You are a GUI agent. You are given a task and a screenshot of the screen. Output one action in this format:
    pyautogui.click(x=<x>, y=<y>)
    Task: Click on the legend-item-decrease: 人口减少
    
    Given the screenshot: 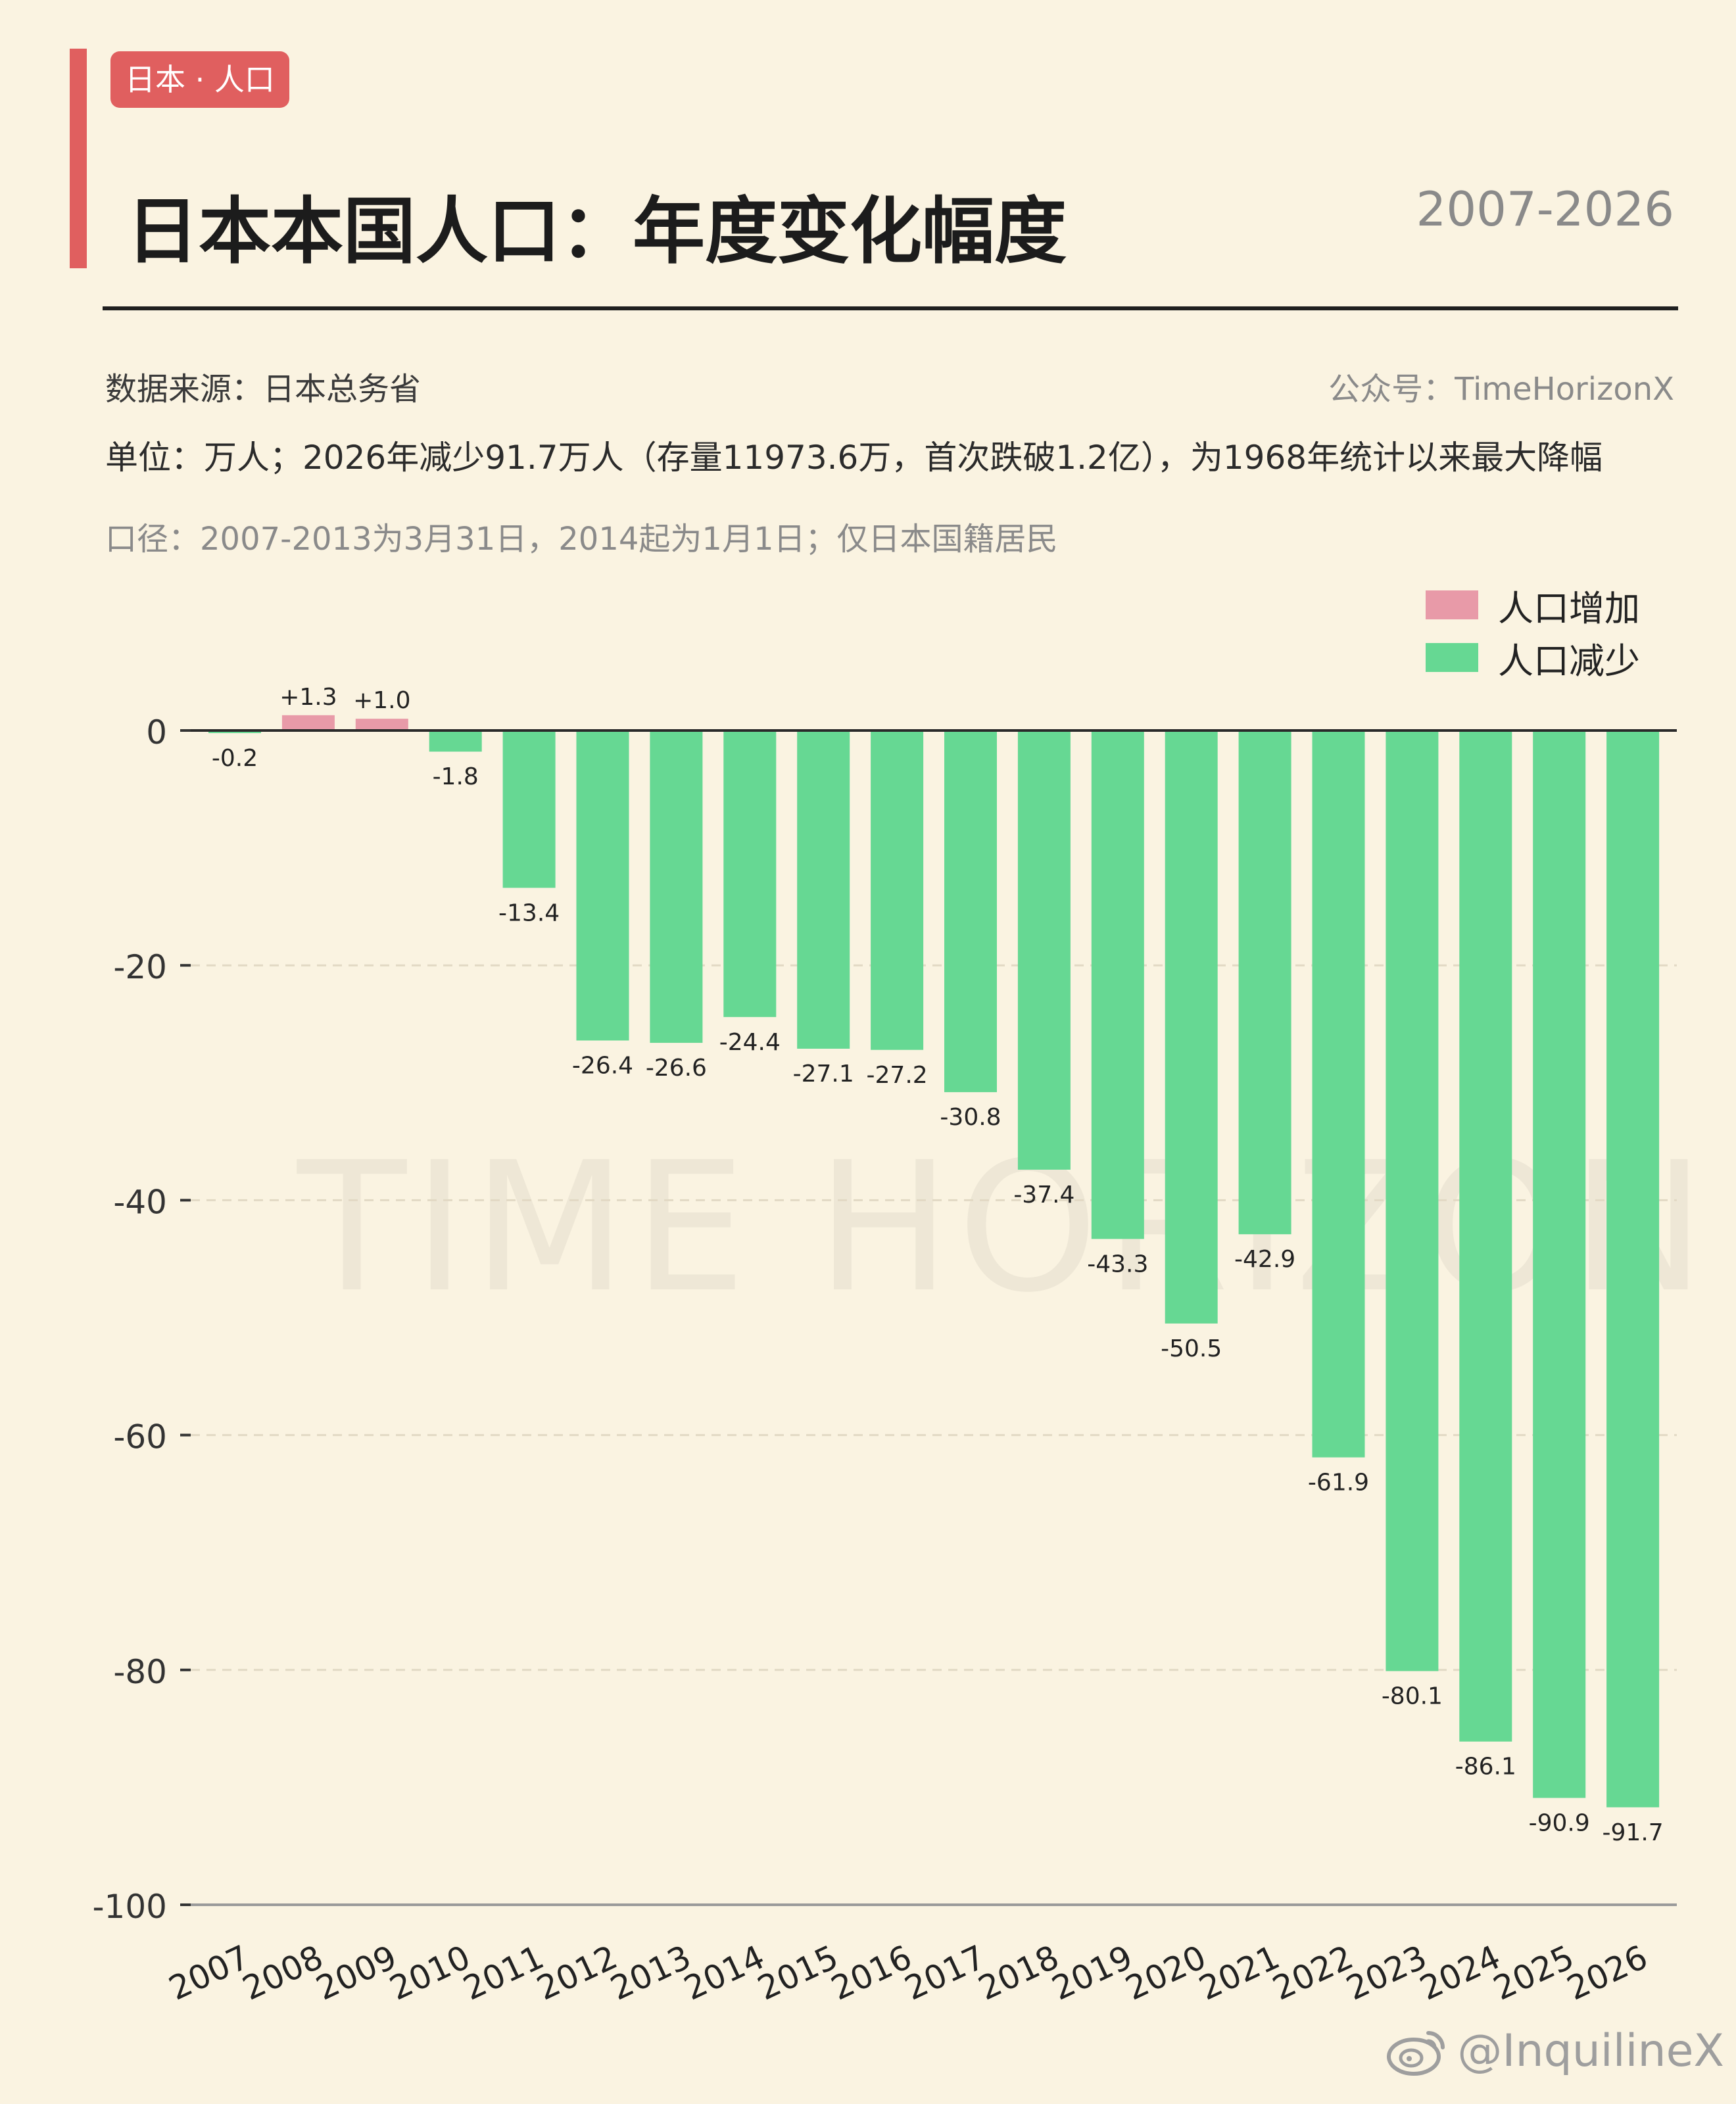 What is the action you would take?
    pyautogui.click(x=1533, y=657)
    